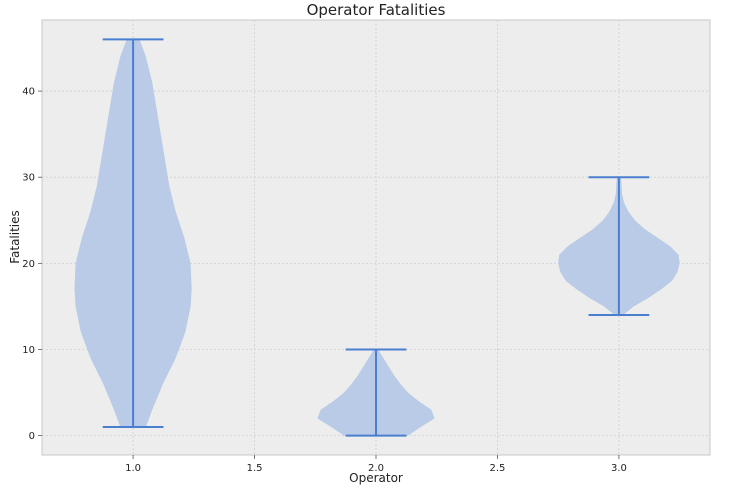 The image size is (731, 493). I want to click on y-tick-label: 20, so click(28, 264).